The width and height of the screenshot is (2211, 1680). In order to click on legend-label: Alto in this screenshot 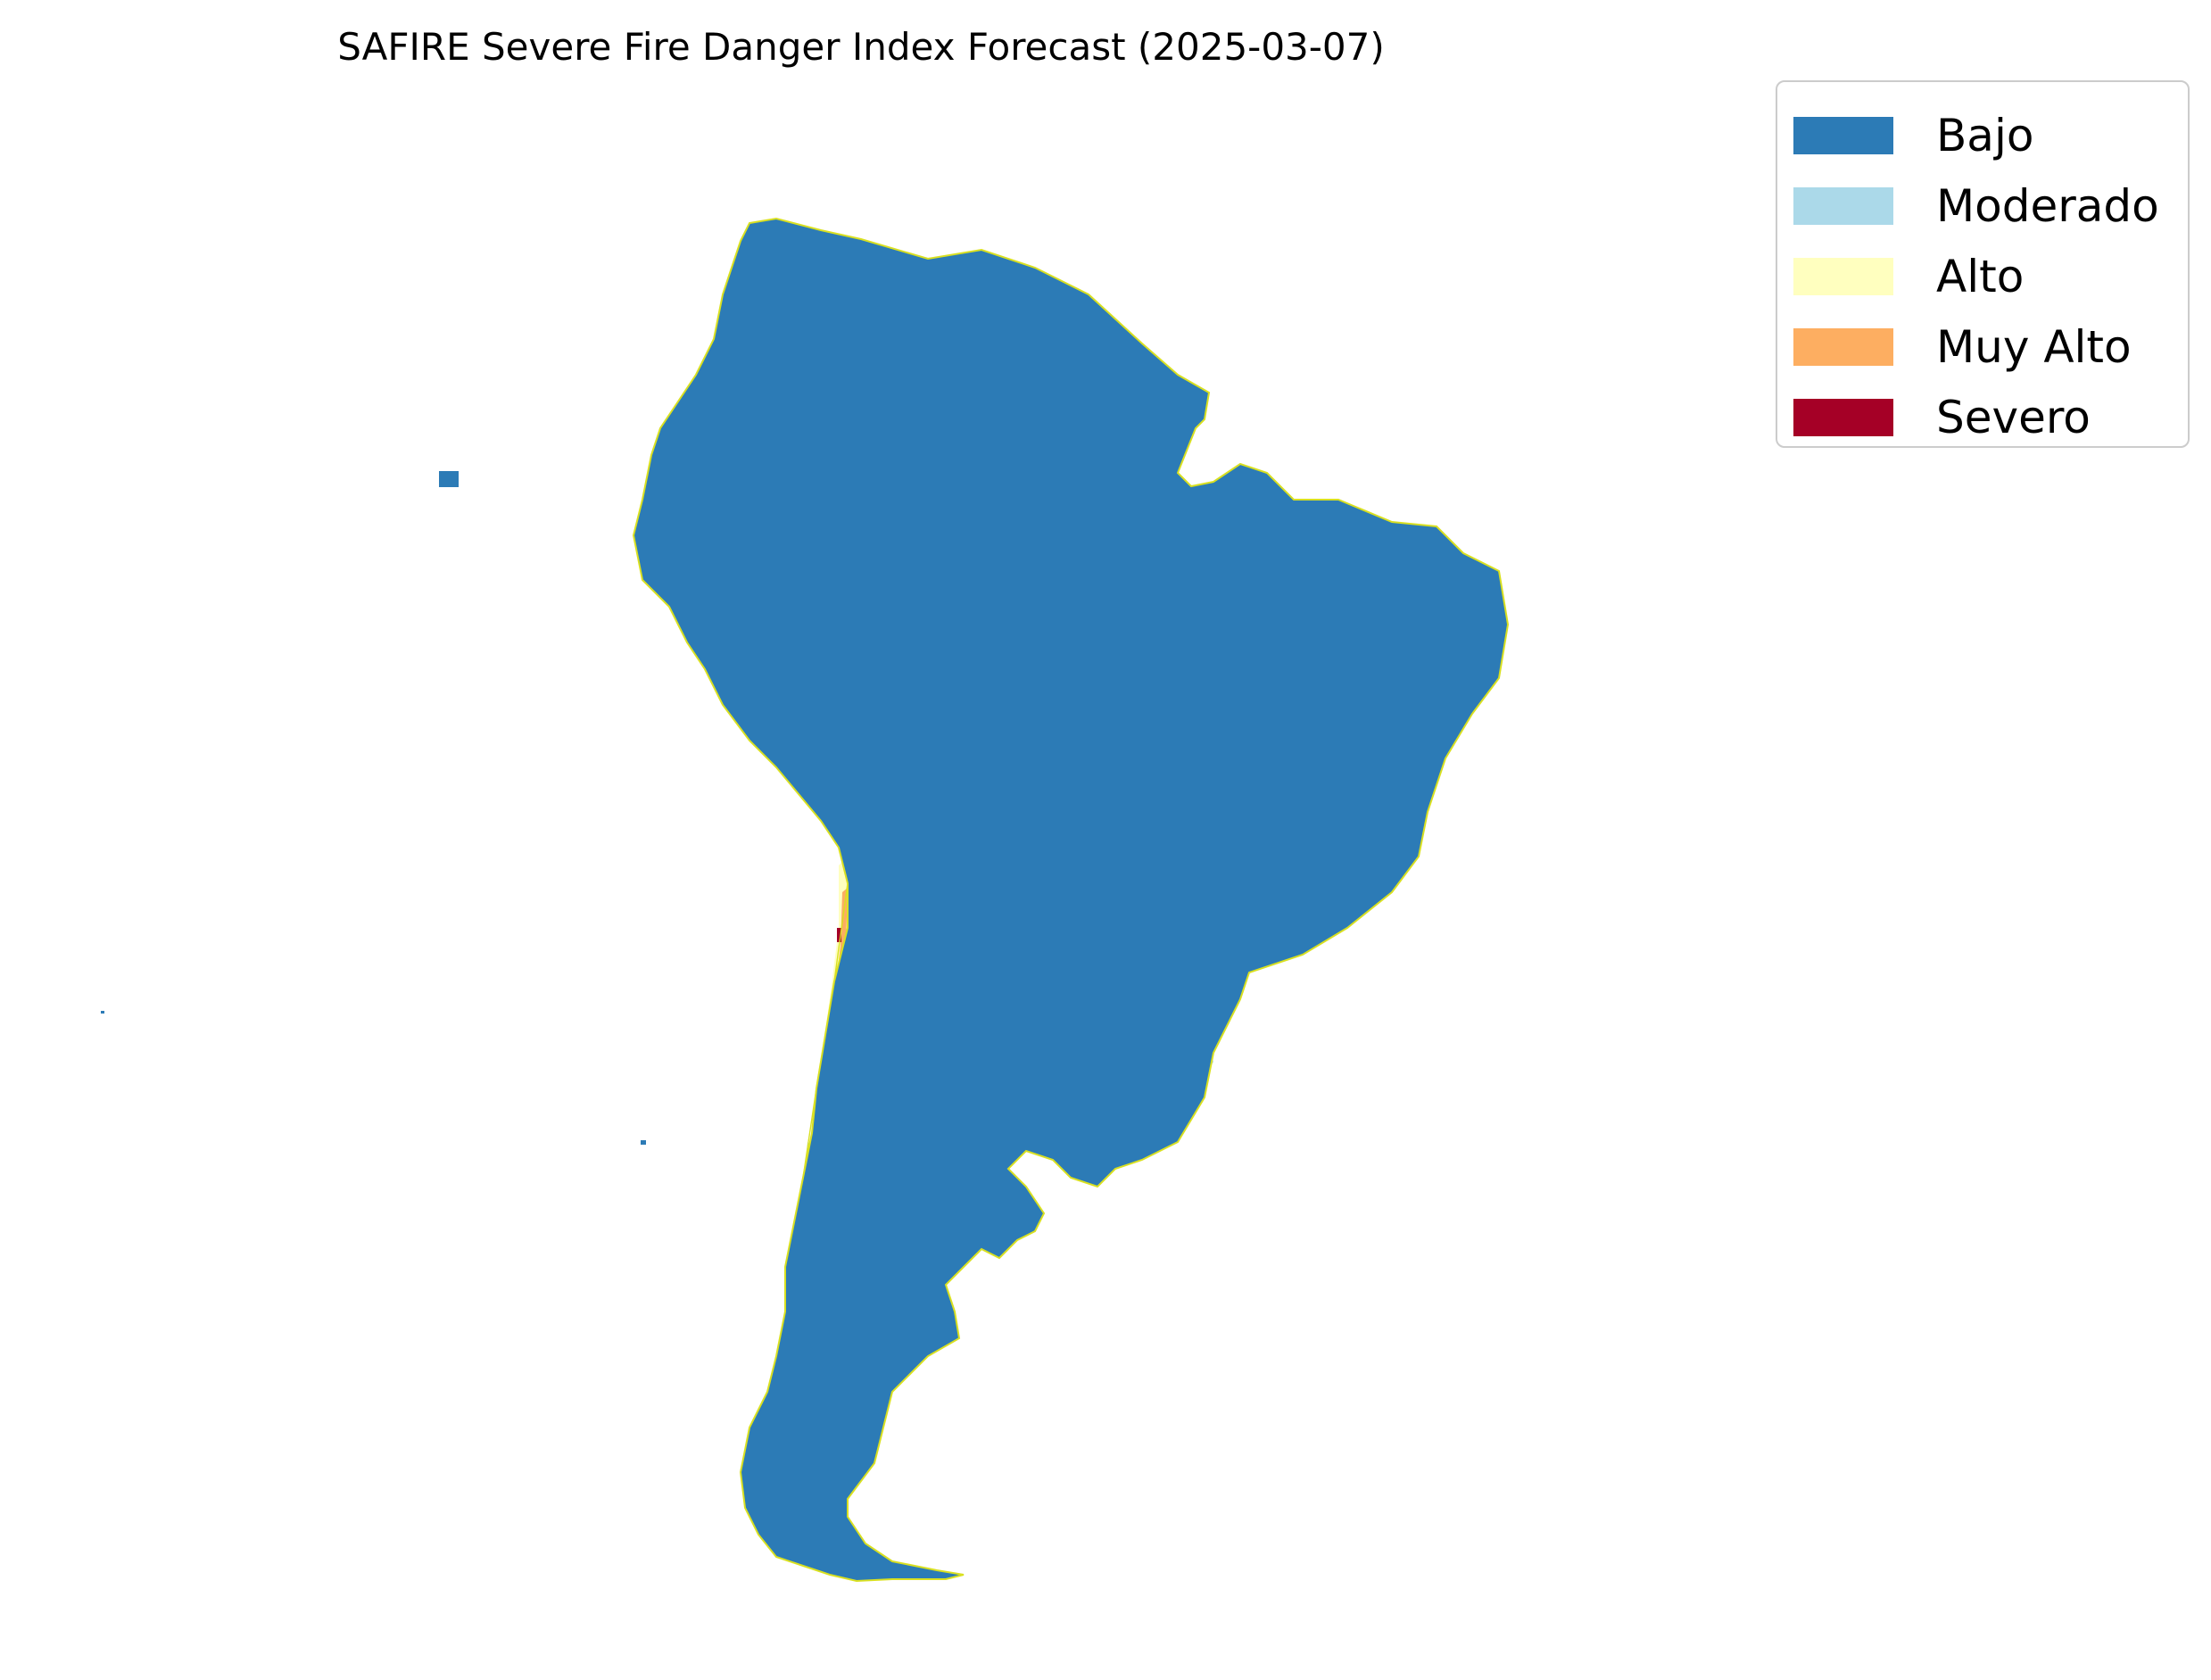, I will do `click(1981, 276)`.